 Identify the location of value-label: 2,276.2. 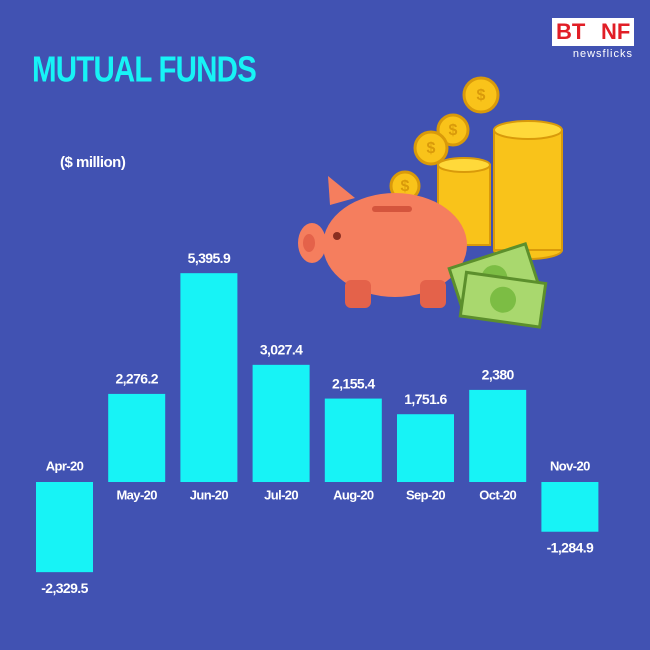
(136, 379).